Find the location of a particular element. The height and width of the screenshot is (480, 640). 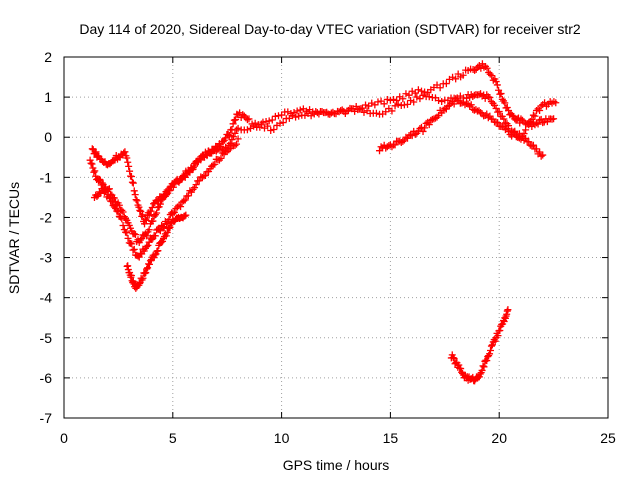

series-track-e is located at coordinates (461, 127).